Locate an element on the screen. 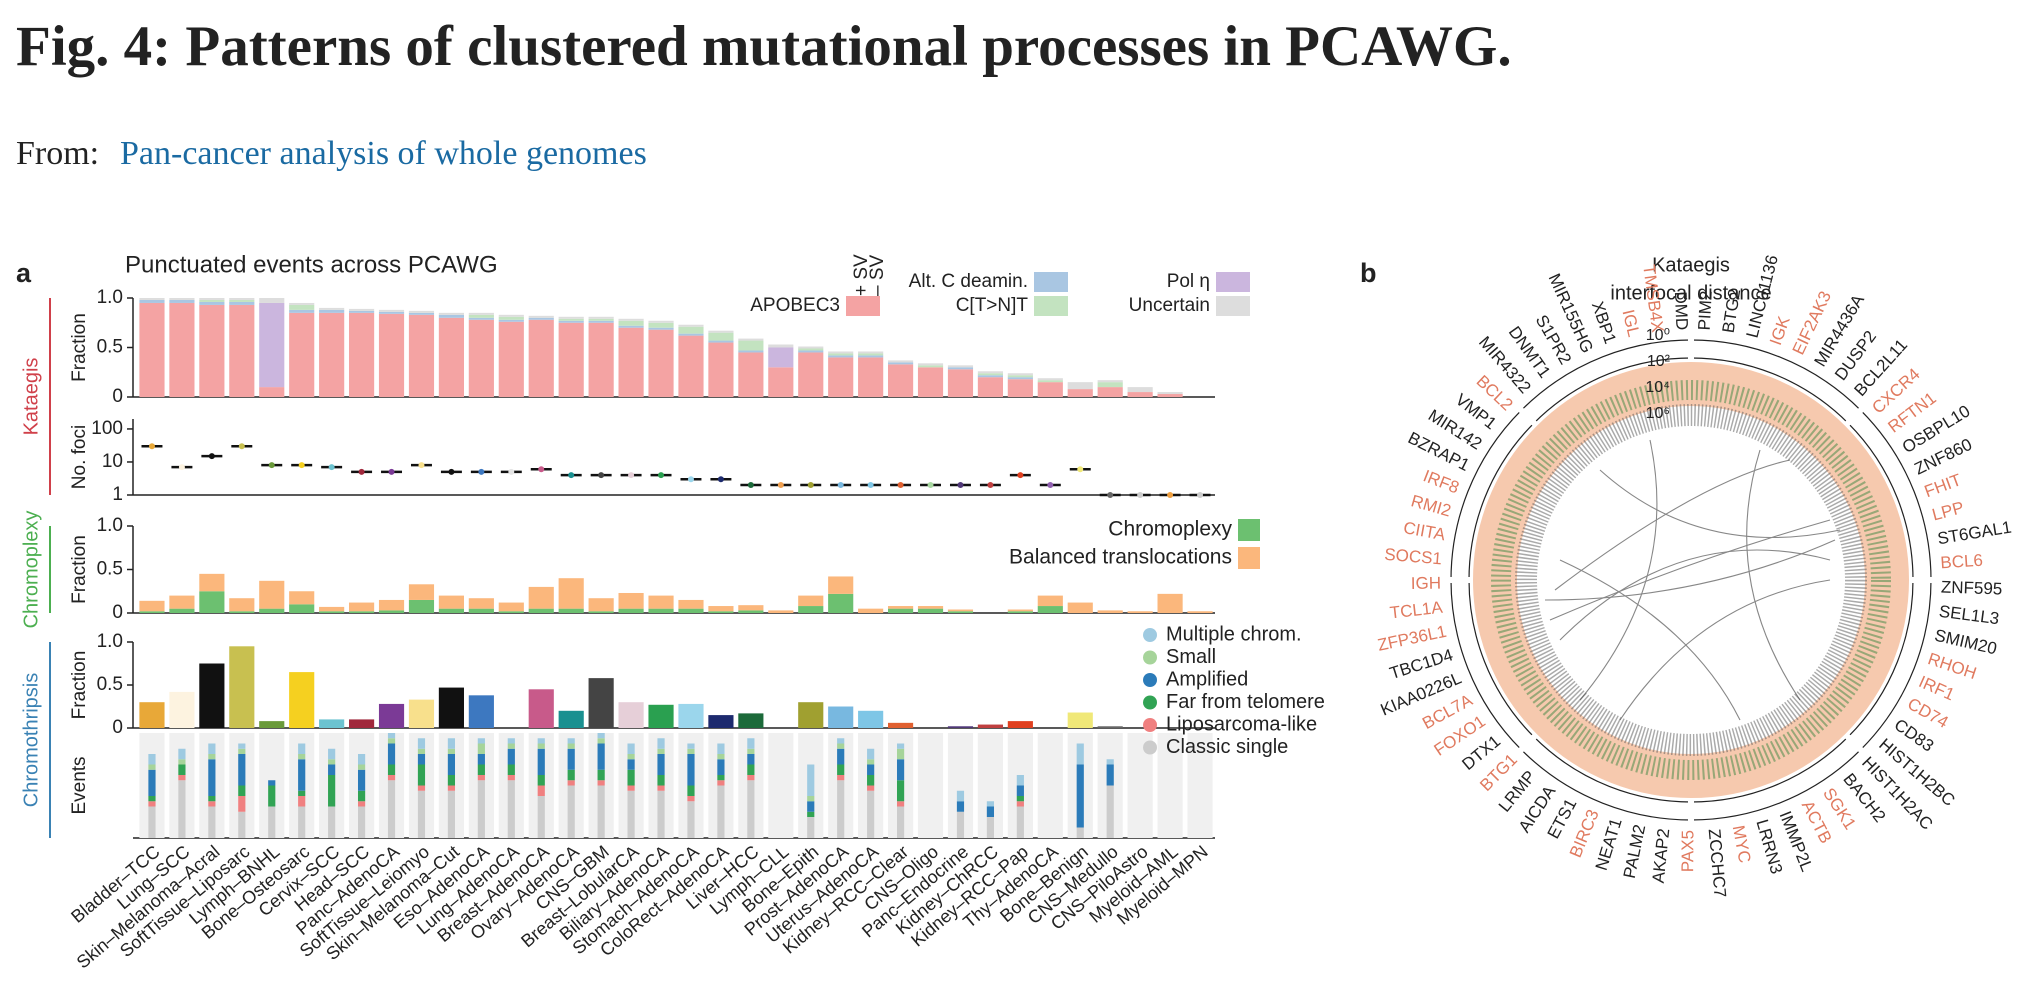 The height and width of the screenshot is (1002, 2042). y-tick-label: 1 is located at coordinates (117, 494).